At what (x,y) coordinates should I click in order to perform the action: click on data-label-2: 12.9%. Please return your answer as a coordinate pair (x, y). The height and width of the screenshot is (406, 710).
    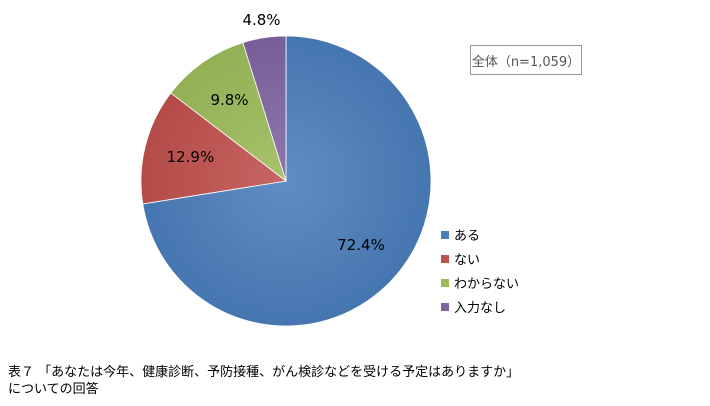
    Looking at the image, I should click on (191, 157).